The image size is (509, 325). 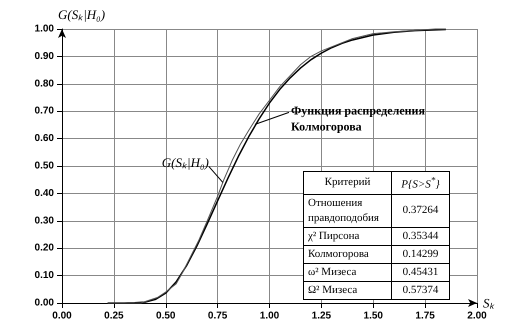 What do you see at coordinates (44, 84) in the screenshot?
I see `y-tick-label: 0.80` at bounding box center [44, 84].